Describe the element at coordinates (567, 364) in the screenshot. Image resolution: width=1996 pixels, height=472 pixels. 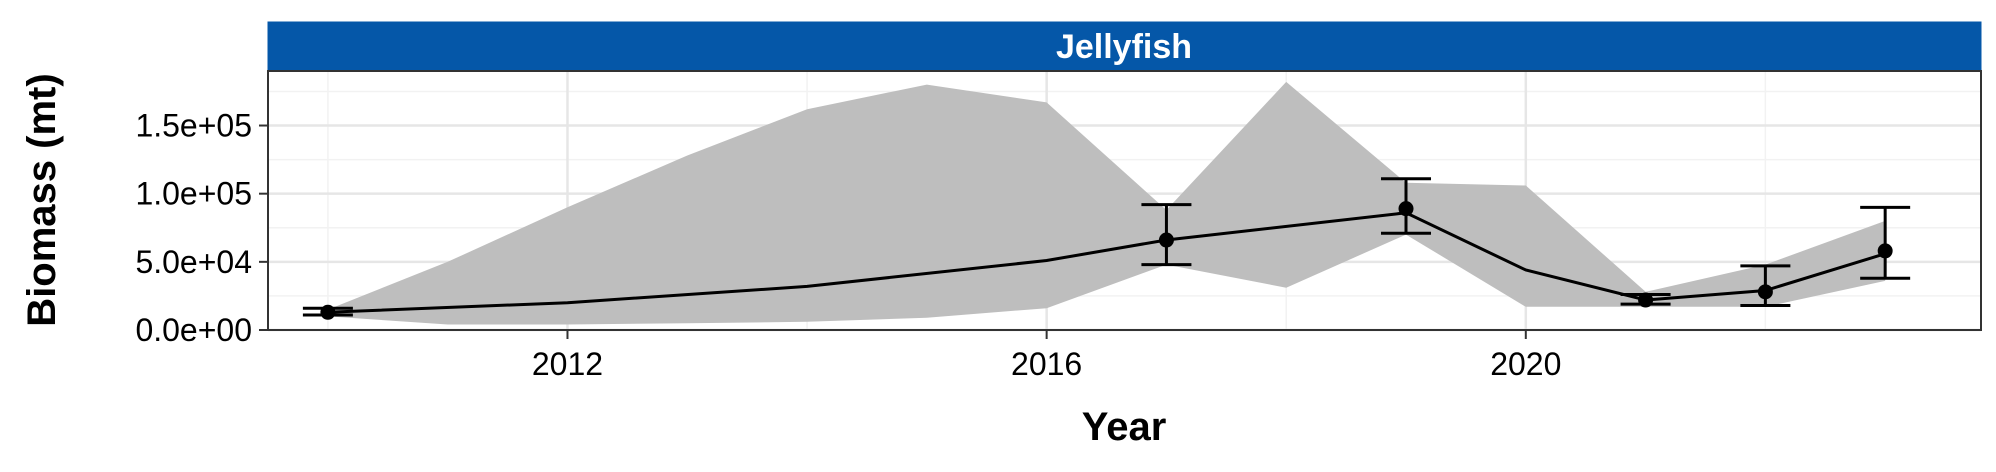
I see `x-tick-label: 2012` at that location.